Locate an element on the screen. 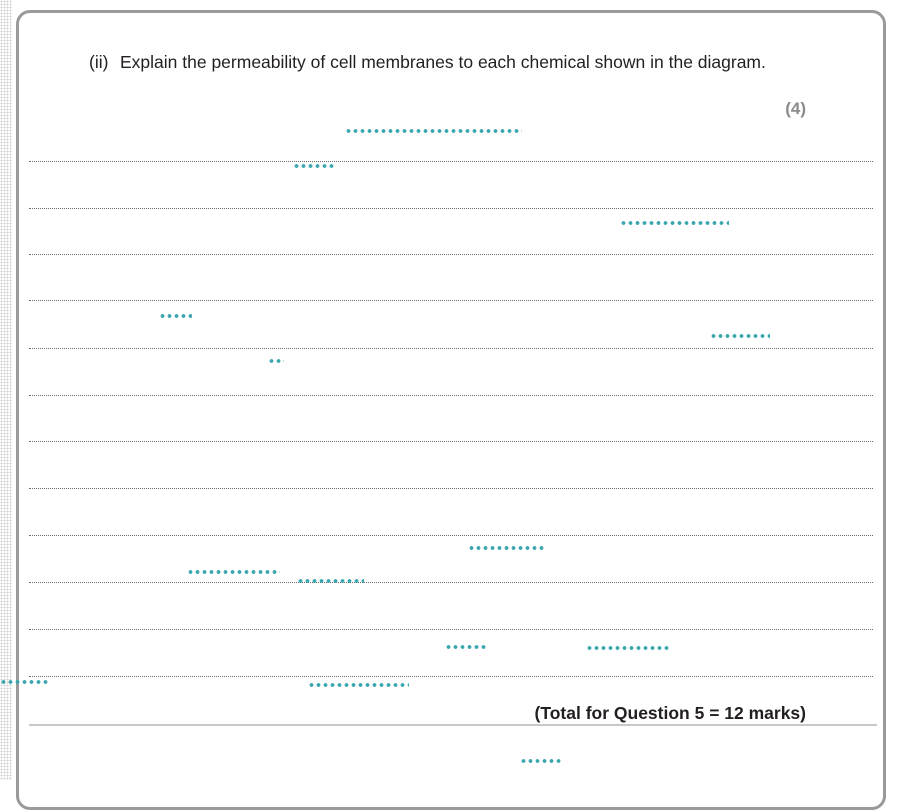 Image resolution: width=902 pixels, height=810 pixels. marks-available: (4) is located at coordinates (795, 108).